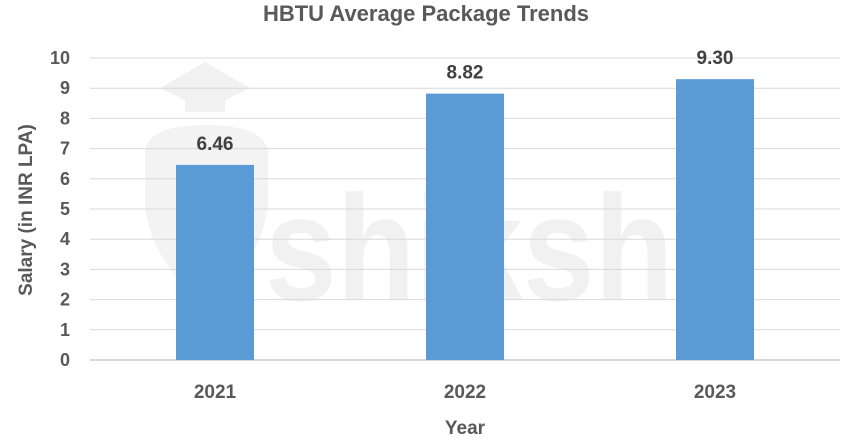  I want to click on x-tick-label: 2022, so click(465, 392).